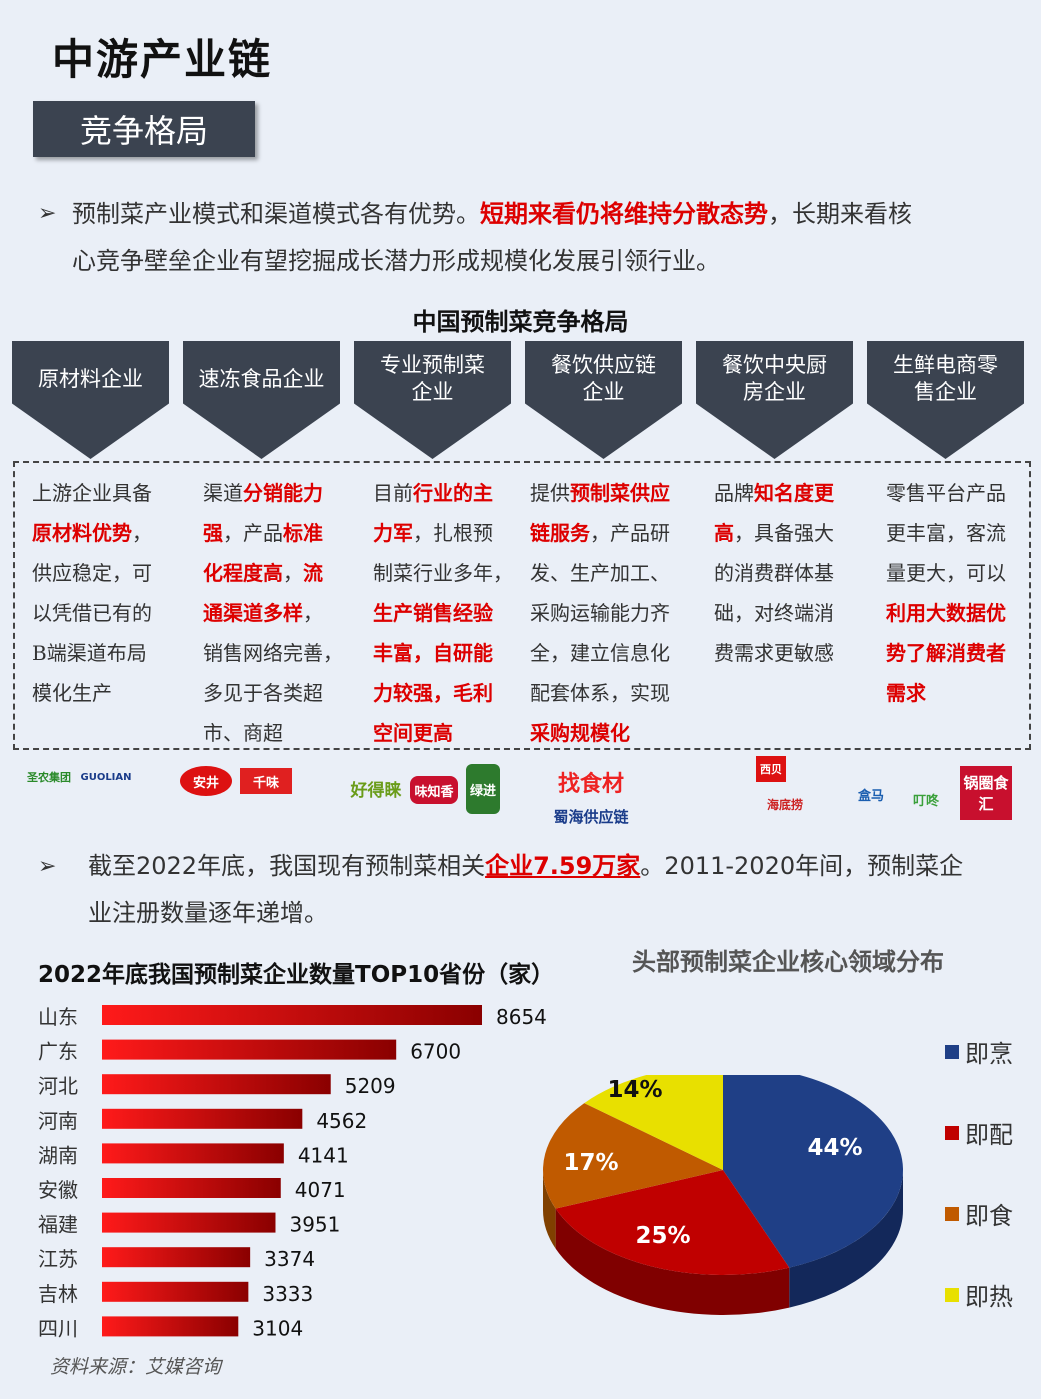 The width and height of the screenshot is (1041, 1399). What do you see at coordinates (90, 400) in the screenshot?
I see `category-raw-material: 原材料企业` at bounding box center [90, 400].